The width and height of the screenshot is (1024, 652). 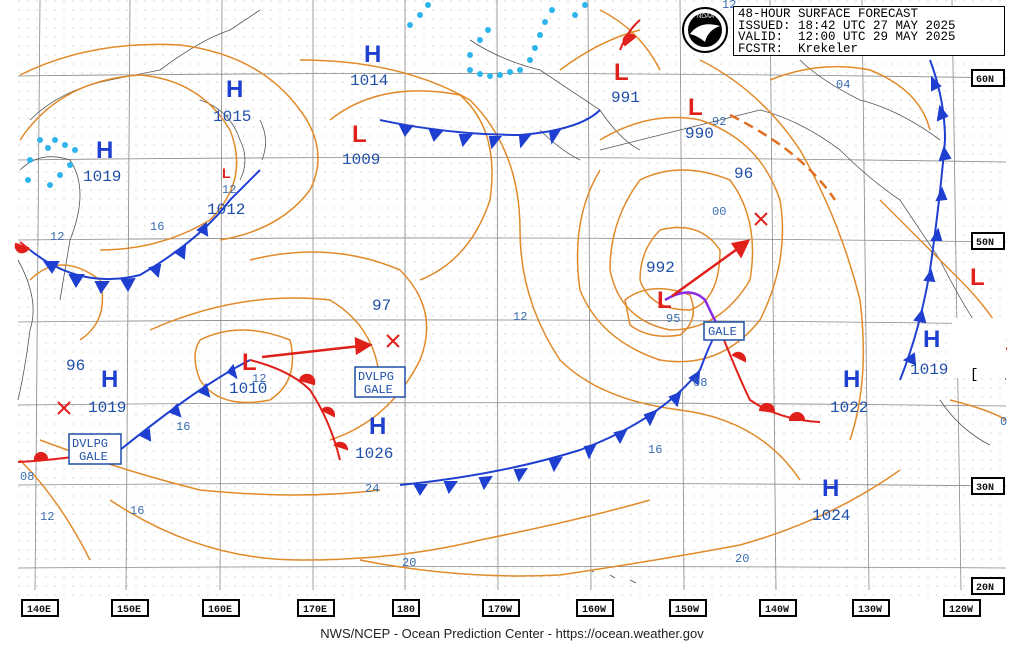 I want to click on svg-text: 1012, so click(x=226, y=210).